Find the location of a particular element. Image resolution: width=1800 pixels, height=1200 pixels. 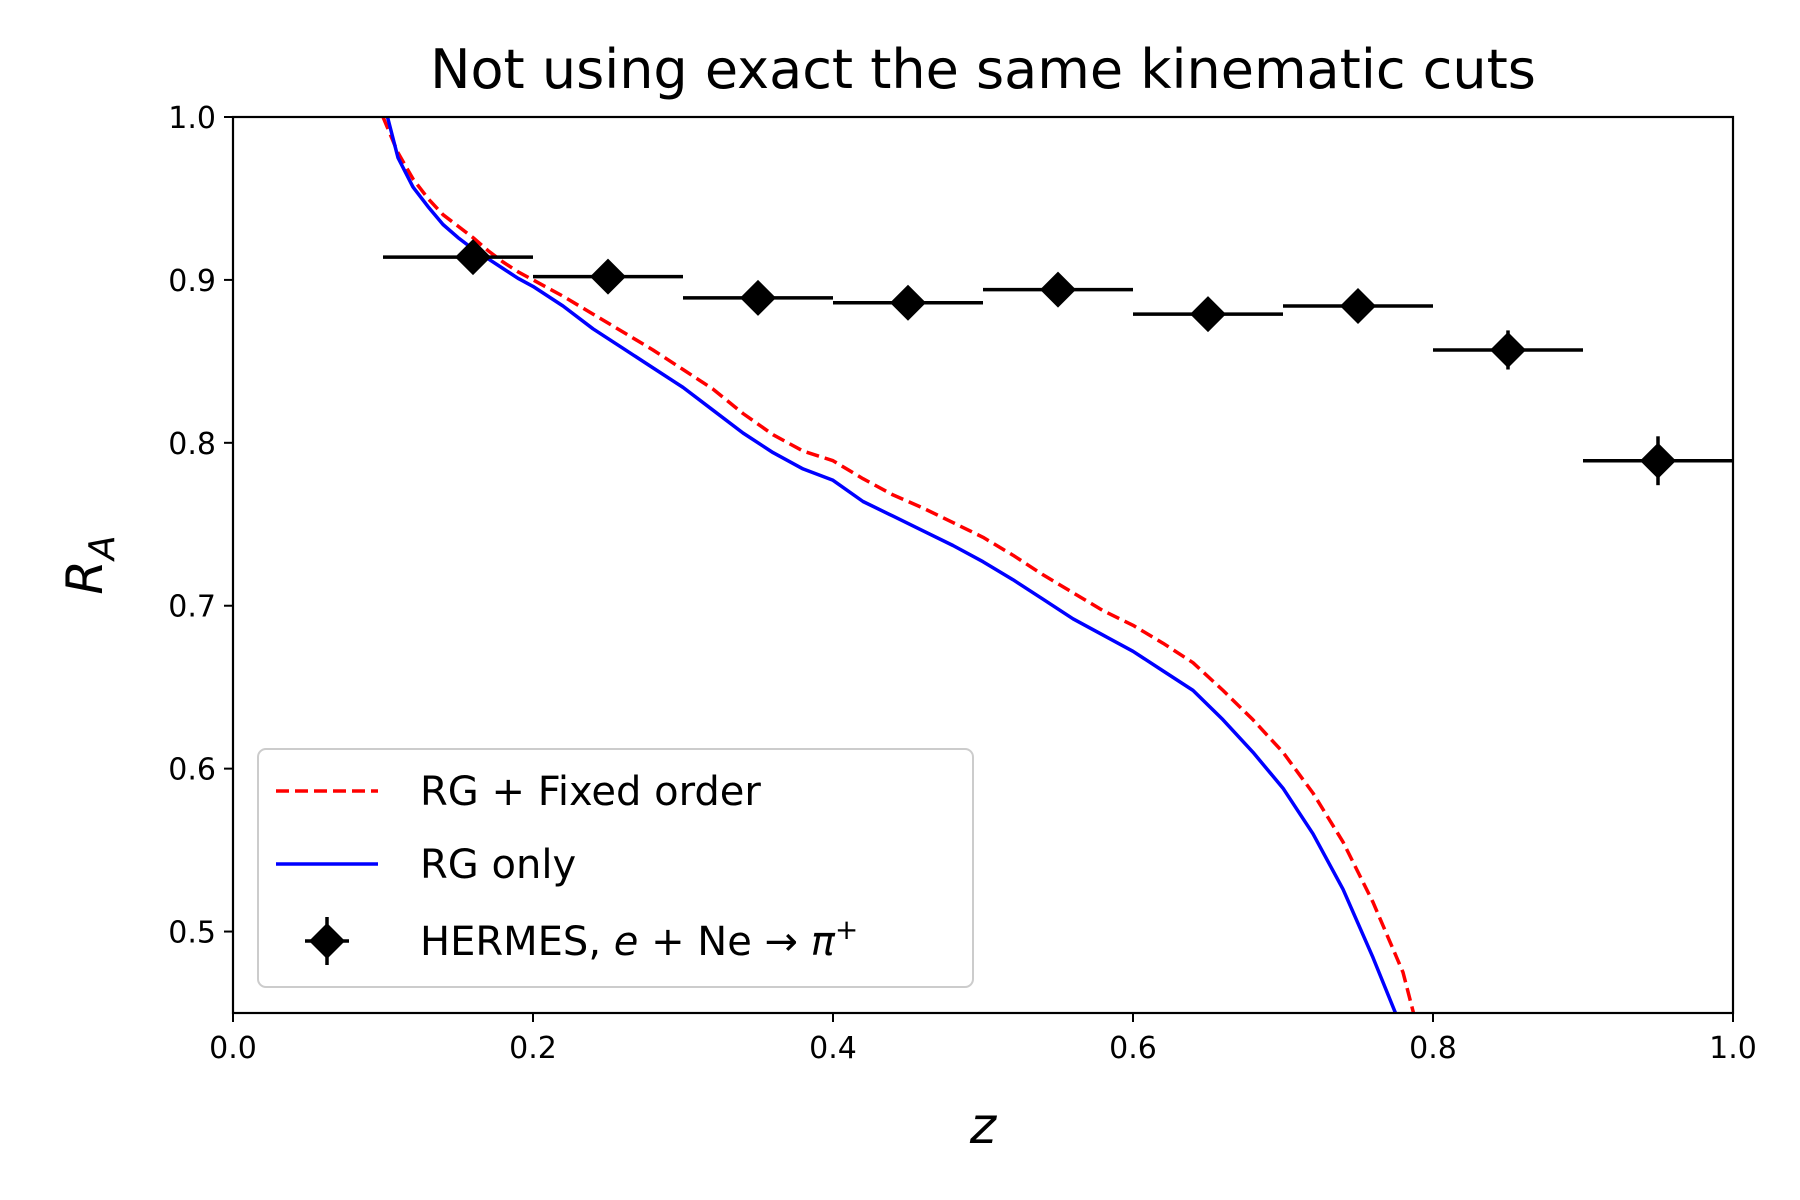

legend-hermes-pi: π is located at coordinates (823, 942).